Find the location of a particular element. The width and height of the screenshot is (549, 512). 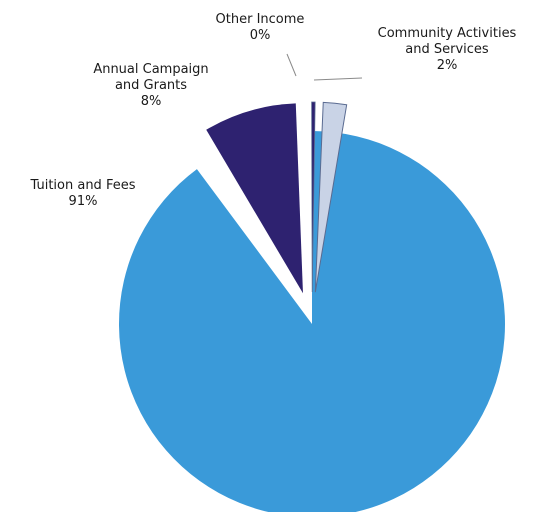

label-annual-campaign-pct: 8% is located at coordinates (151, 101).